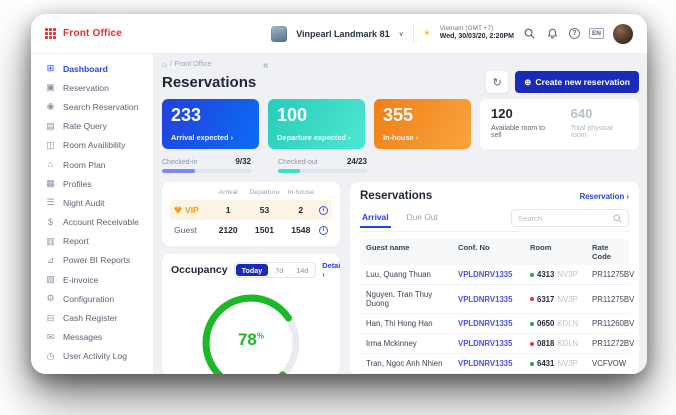 The height and width of the screenshot is (415, 676). I want to click on sidebar-item: ✉ Messages, so click(92, 337).